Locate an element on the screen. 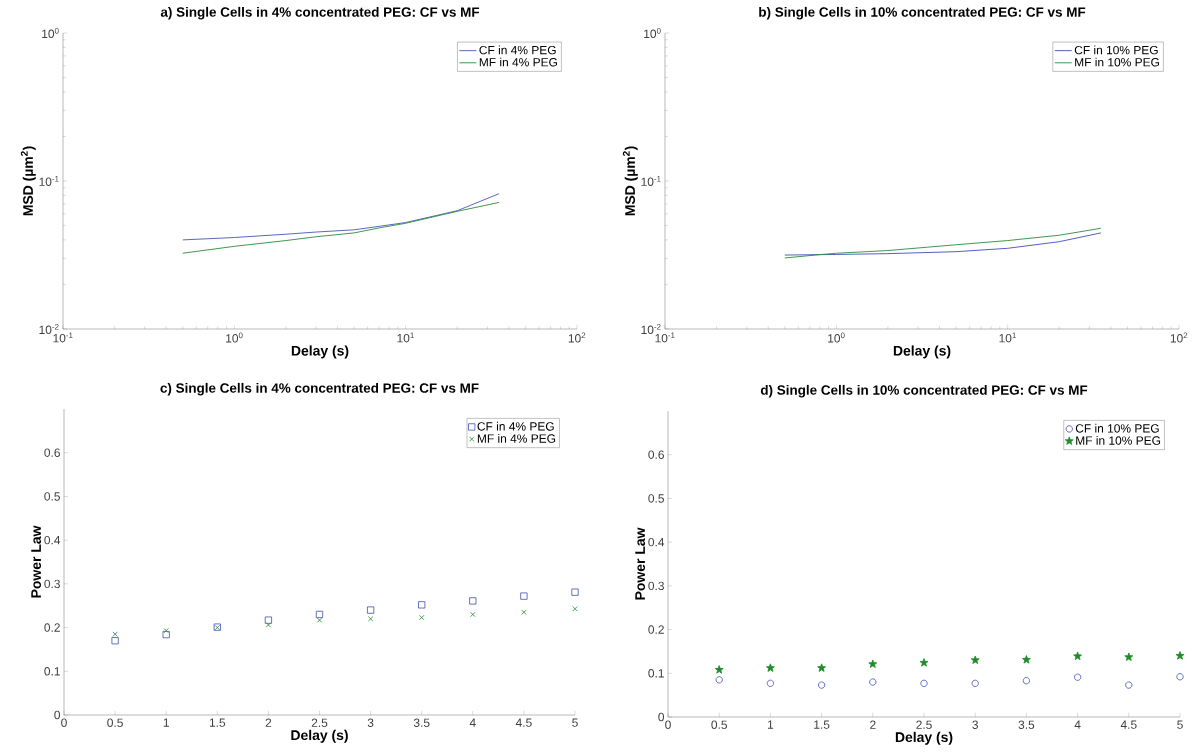 Image resolution: width=1195 pixels, height=755 pixels. x-tick-label: 0 is located at coordinates (64, 722).